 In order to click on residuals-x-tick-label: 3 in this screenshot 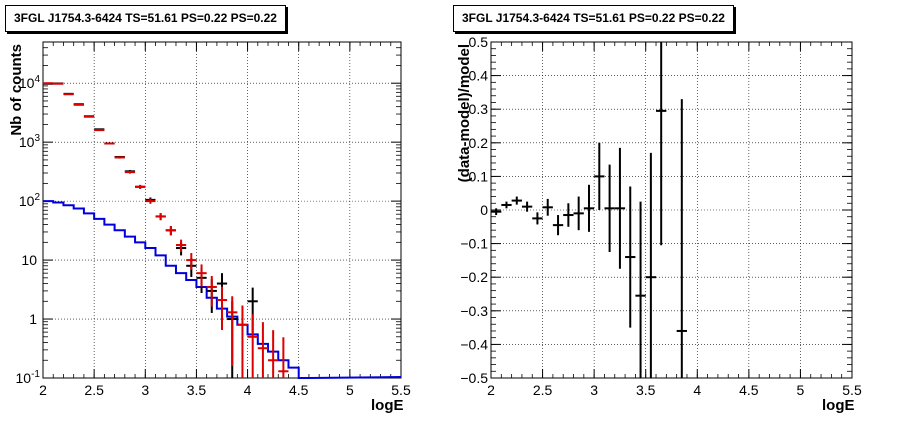, I will do `click(594, 390)`.